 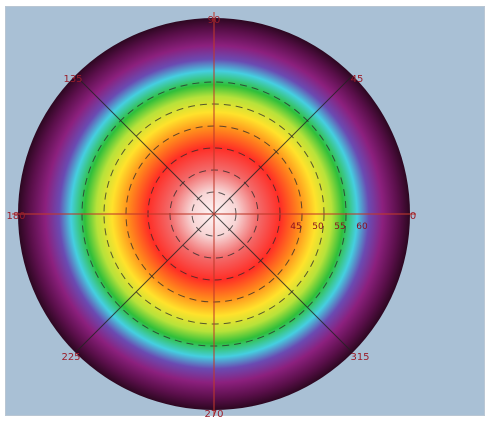 I want to click on angle-label-270: 270, so click(x=213, y=414).